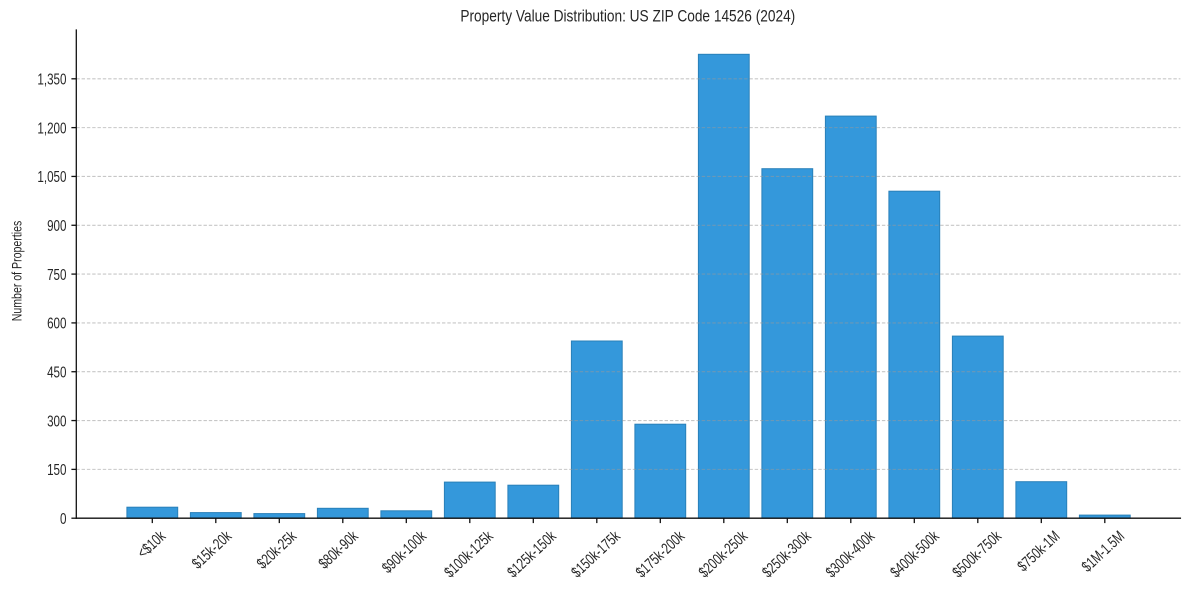 This screenshot has height=590, width=1190. I want to click on svg-text: 0, so click(63, 519).